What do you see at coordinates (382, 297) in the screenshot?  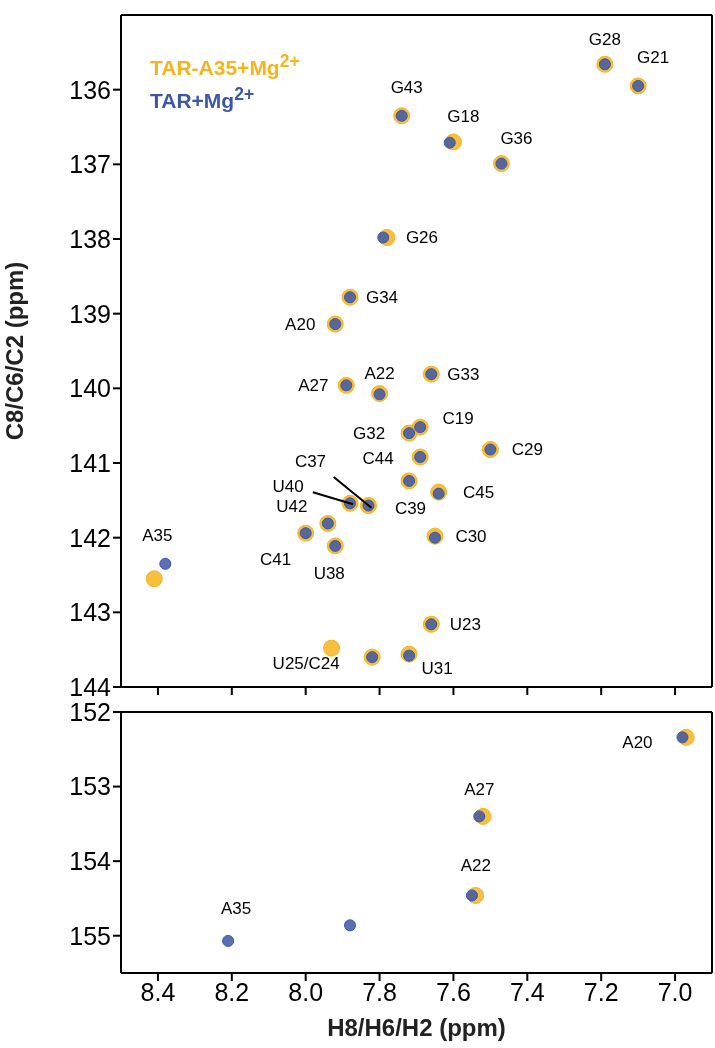 I see `annotation: G34` at bounding box center [382, 297].